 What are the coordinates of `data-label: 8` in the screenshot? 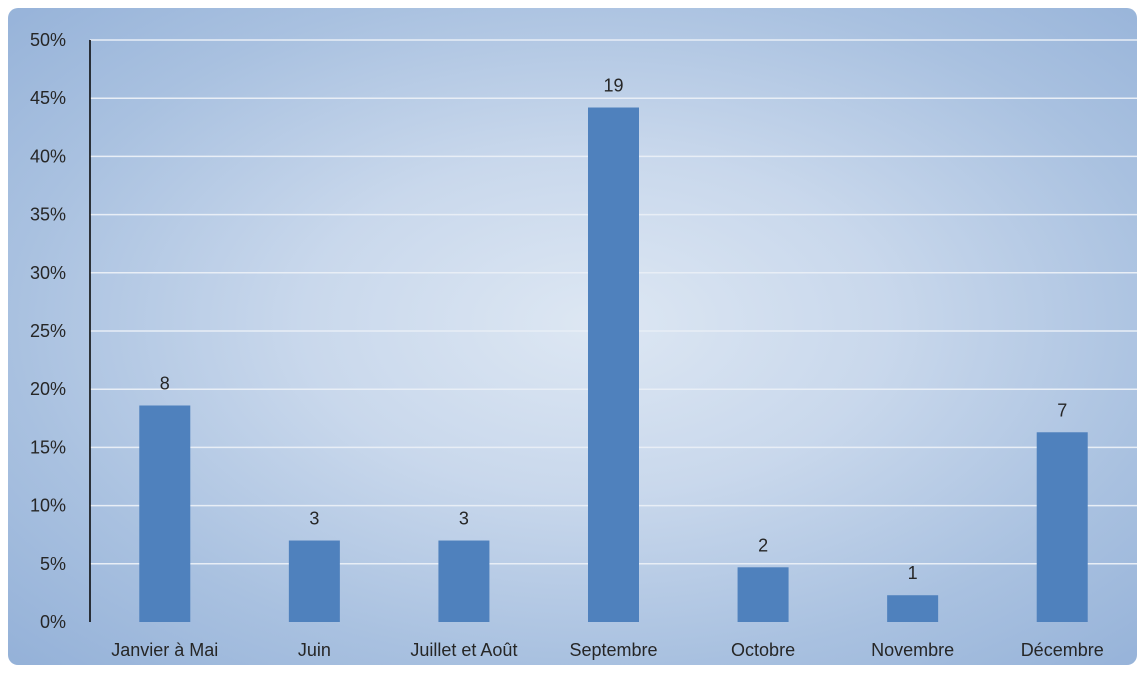 It's located at (165, 383).